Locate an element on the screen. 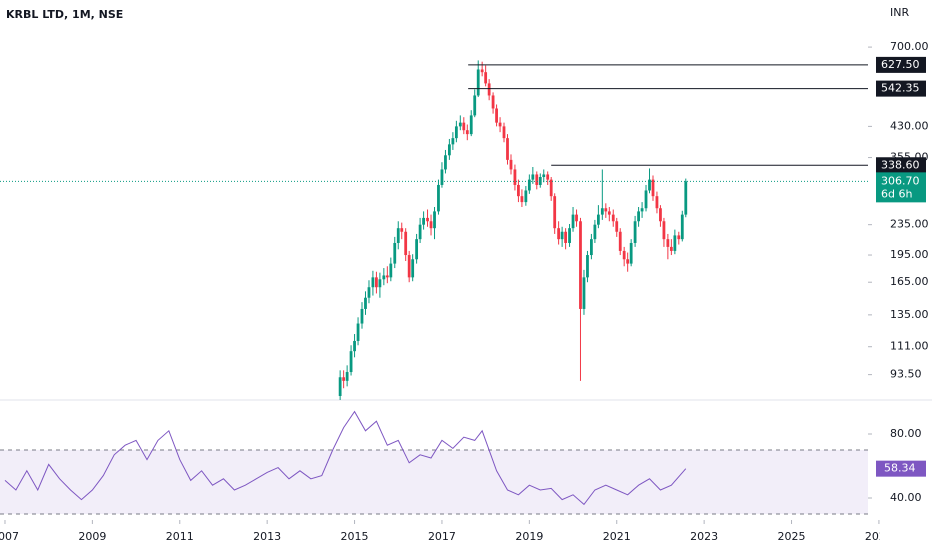 The image size is (932, 554). chart-title: KRBL LTD, 1M, NSE is located at coordinates (64, 14).